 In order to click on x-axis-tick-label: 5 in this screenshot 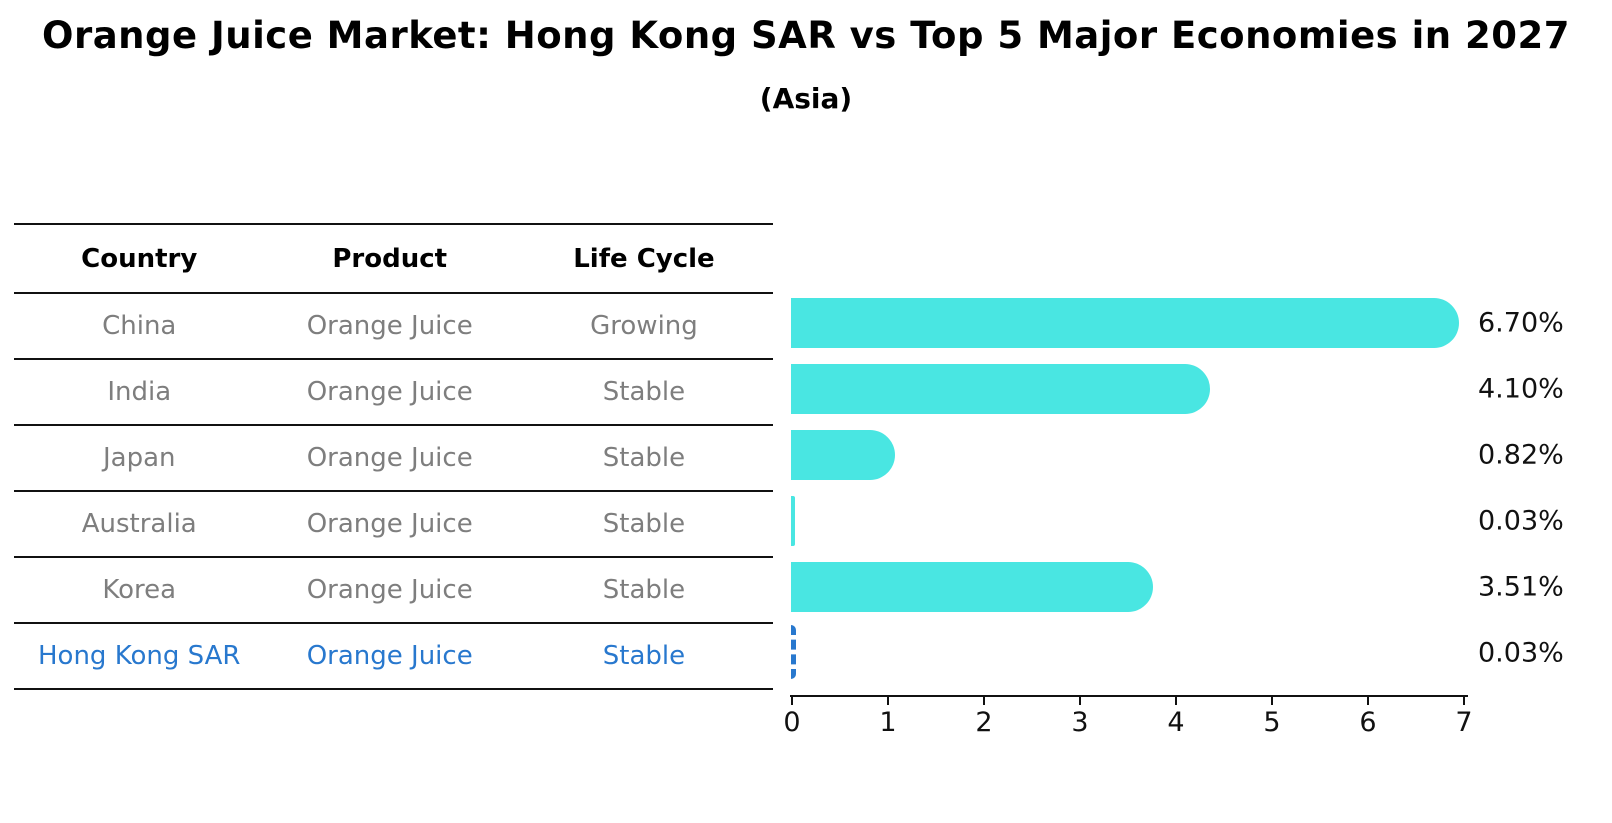, I will do `click(1272, 722)`.